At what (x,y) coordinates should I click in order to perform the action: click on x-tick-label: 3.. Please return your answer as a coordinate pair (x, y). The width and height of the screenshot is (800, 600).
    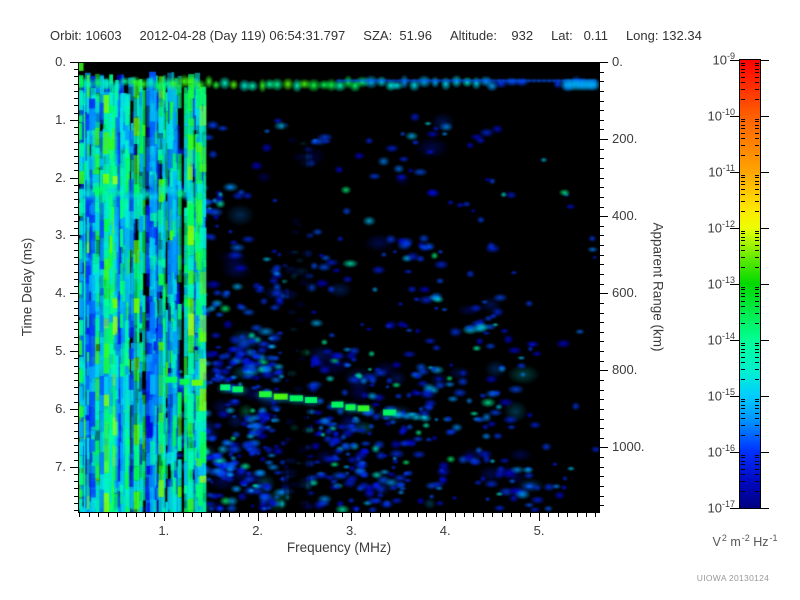
    Looking at the image, I should click on (351, 530).